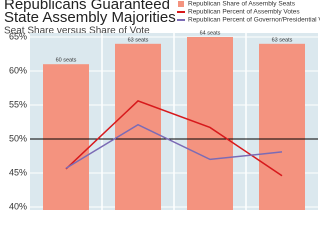 Image resolution: width=320 pixels, height=240 pixels. Describe the element at coordinates (18, 36) in the screenshot. I see `y-tick-label: 65%` at that location.